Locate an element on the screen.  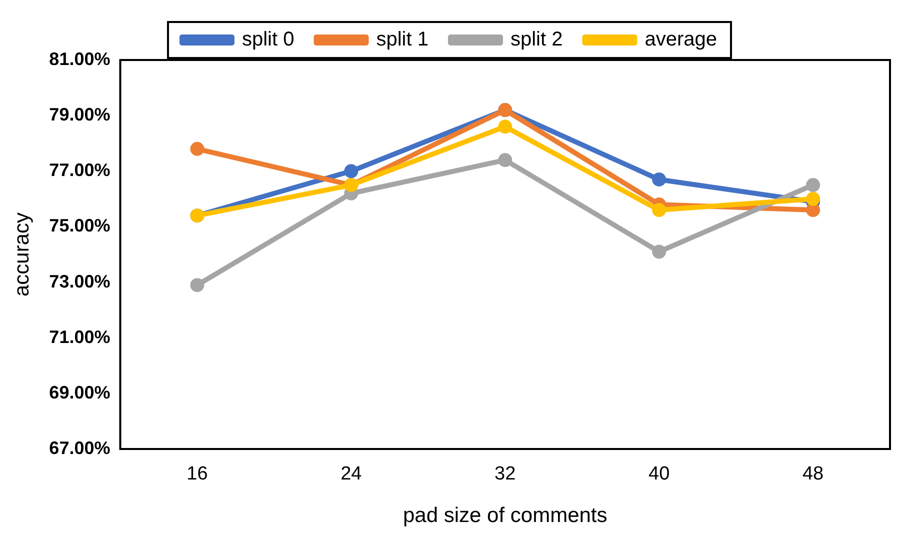
y-tick-label: 67.00% is located at coordinates (79, 448).